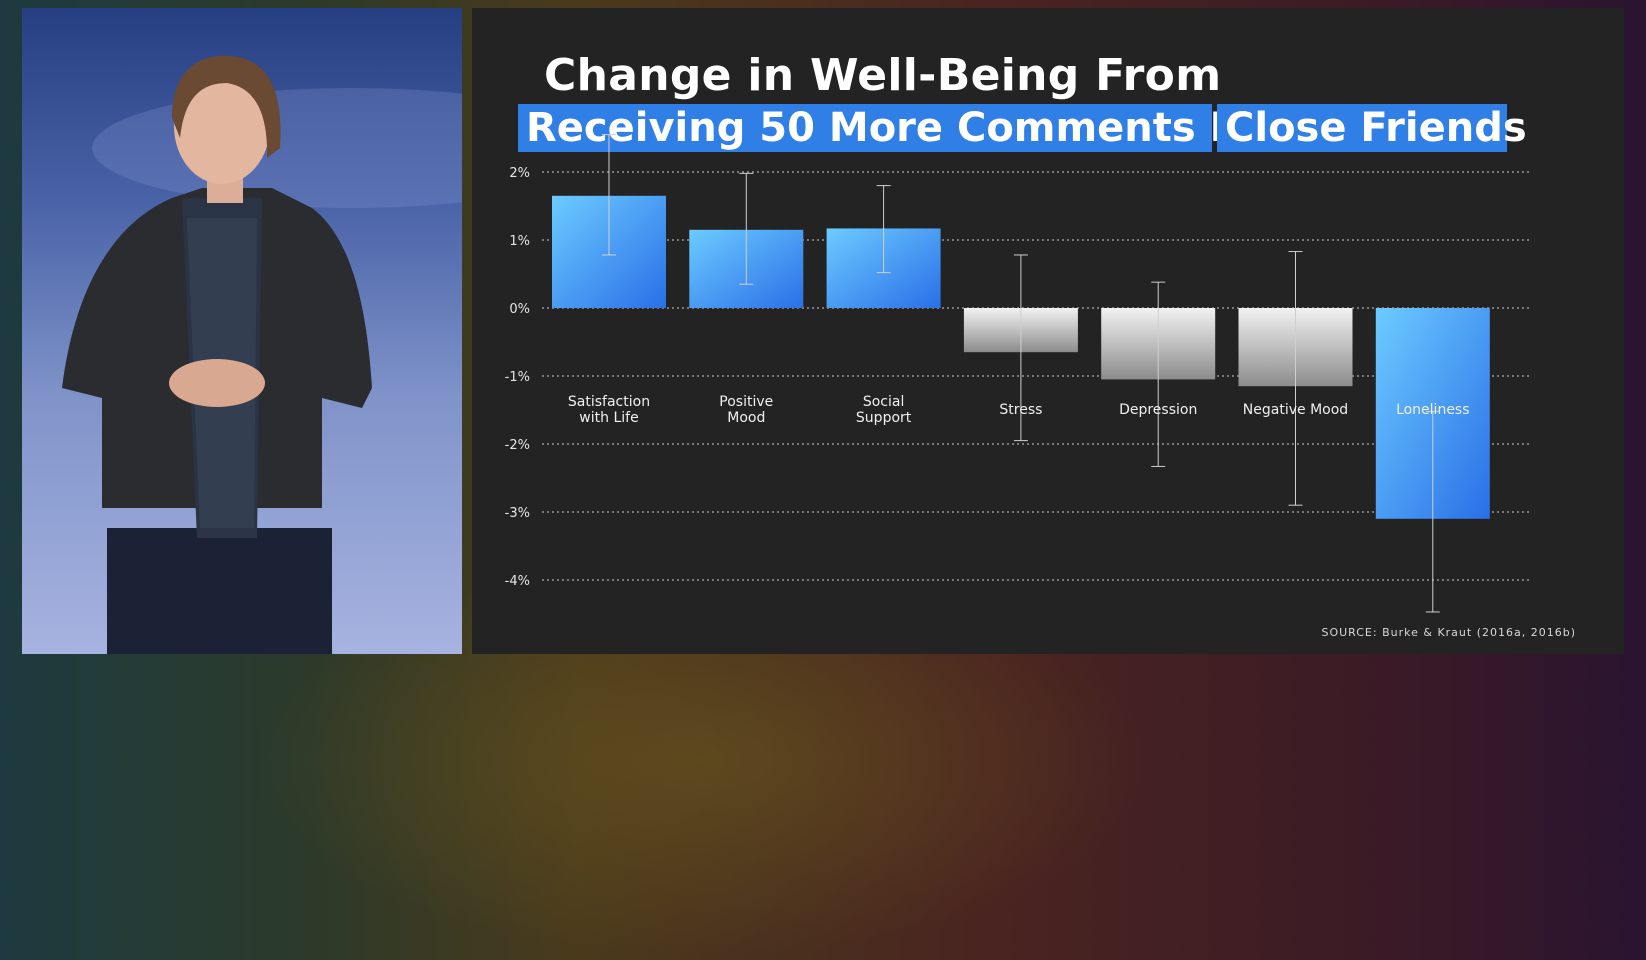  I want to click on slide-subtitle-part2: Close Friends, so click(1372, 128).